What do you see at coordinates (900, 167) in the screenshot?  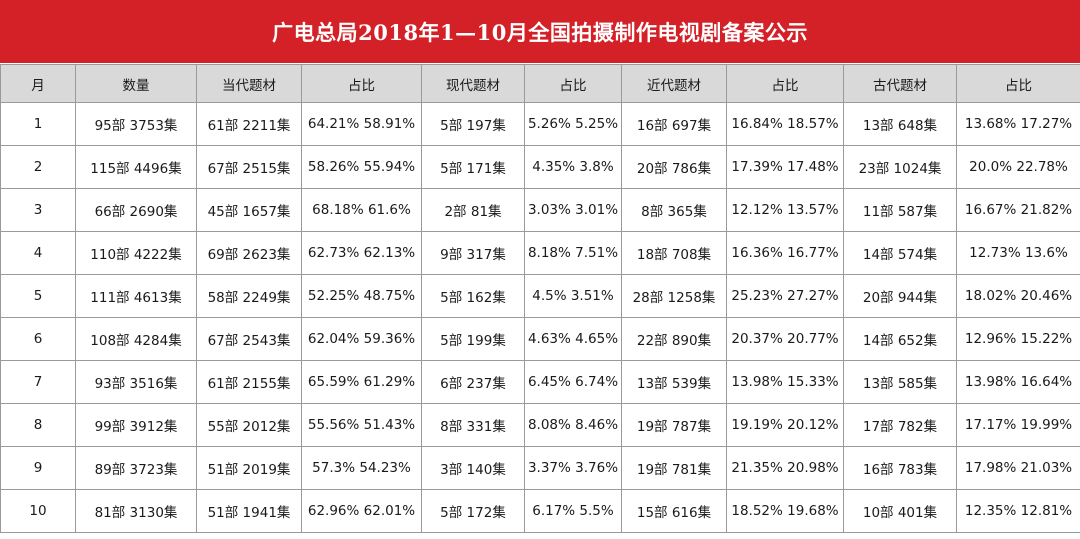 I see `table-cell: 23部 1024集` at bounding box center [900, 167].